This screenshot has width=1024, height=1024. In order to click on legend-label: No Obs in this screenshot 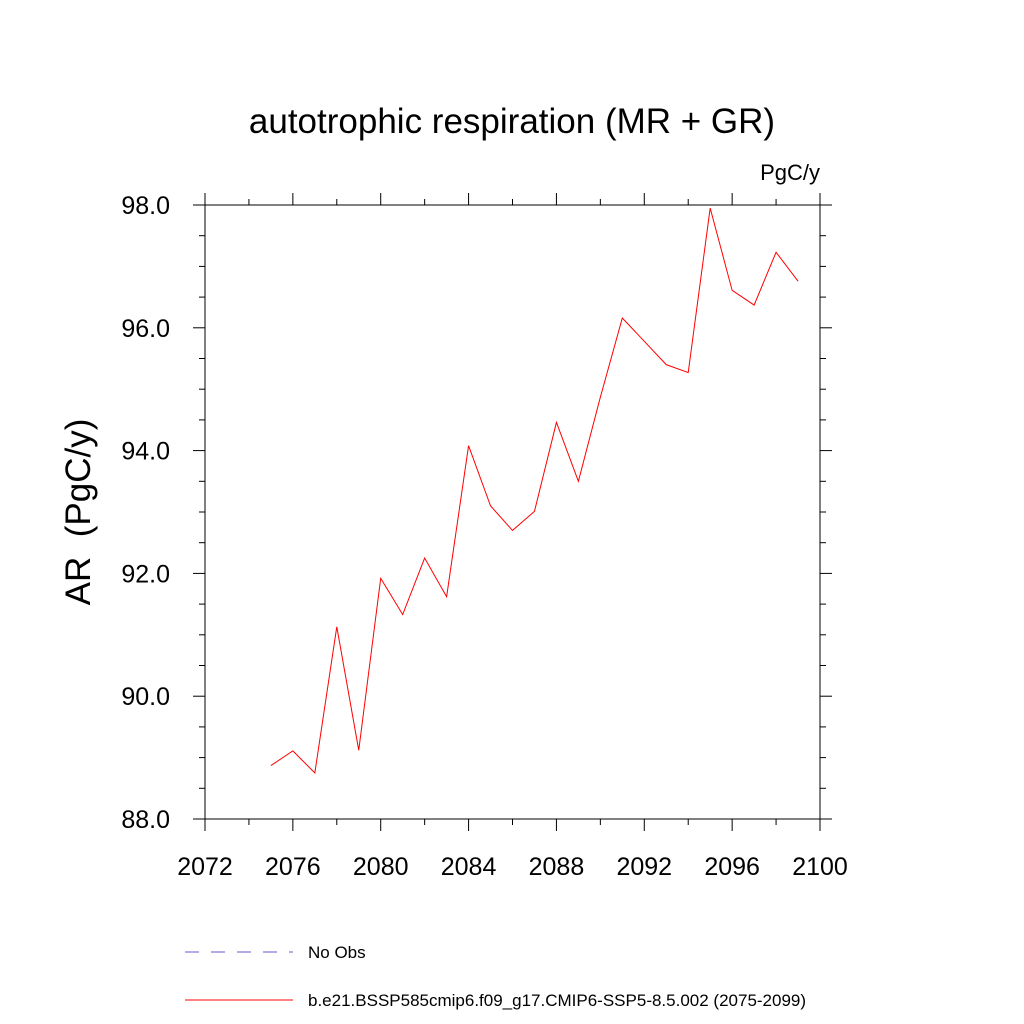, I will do `click(337, 952)`.